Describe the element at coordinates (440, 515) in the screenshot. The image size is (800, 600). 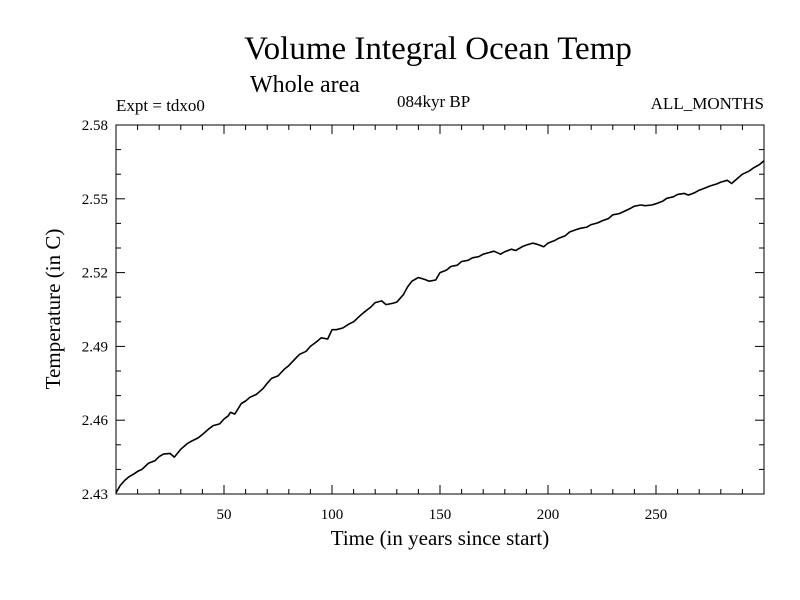
I see `x-tick-label: 150` at that location.